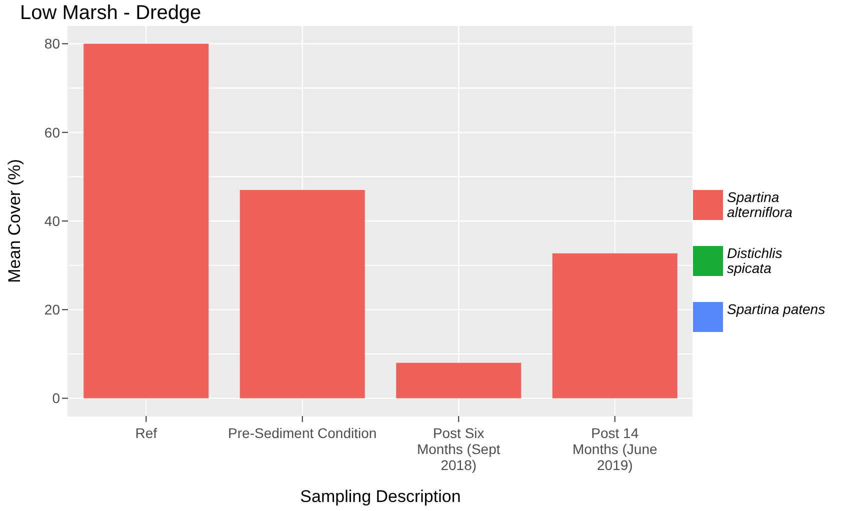  What do you see at coordinates (52, 220) in the screenshot?
I see `y-tick-label: 40` at bounding box center [52, 220].